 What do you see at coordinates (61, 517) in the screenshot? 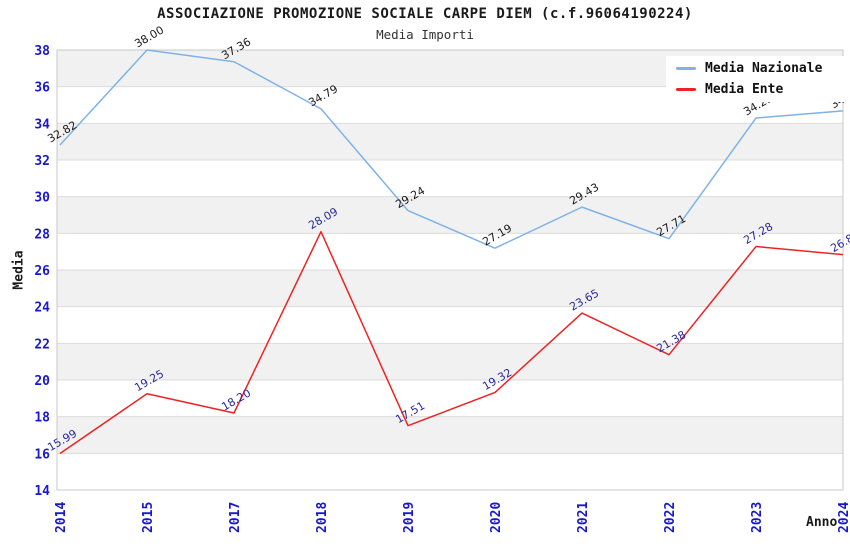
I see `x-tick-label: 2014` at bounding box center [61, 517].